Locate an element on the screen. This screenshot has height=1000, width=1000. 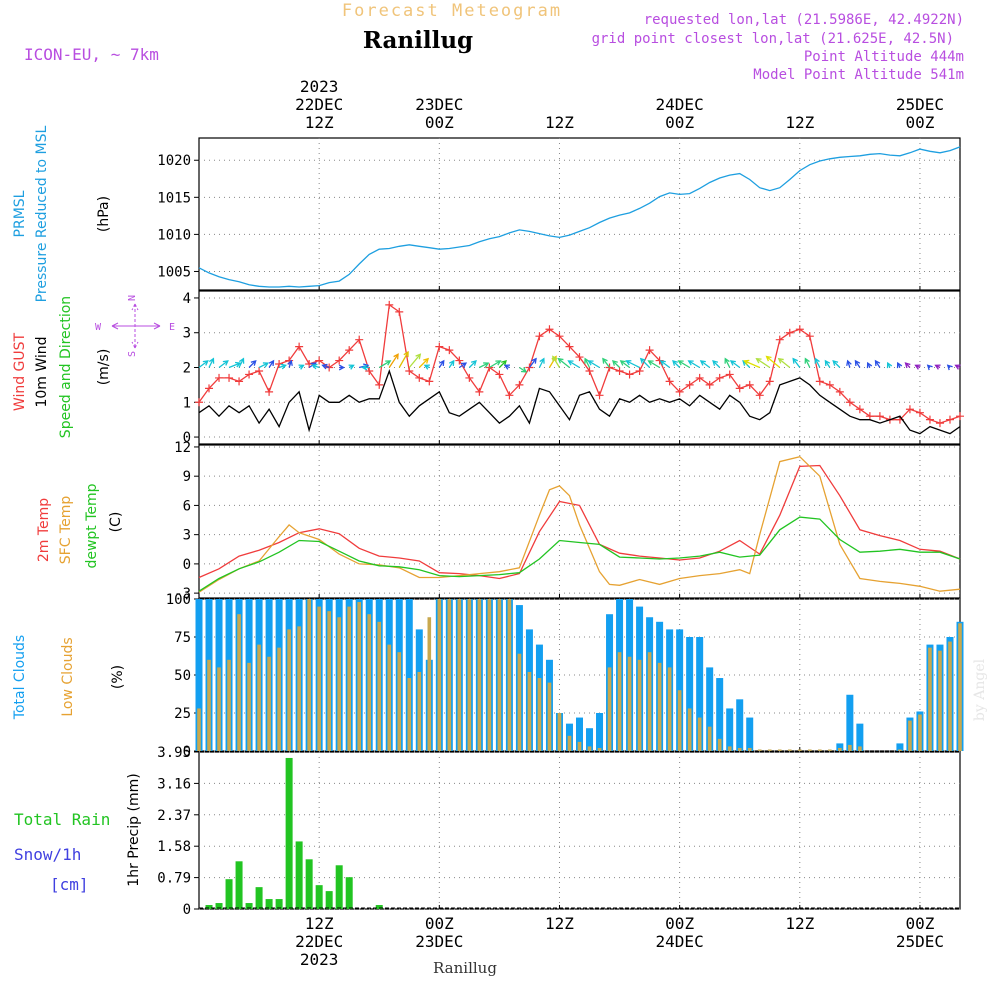
y-tick-label: 0 is located at coordinates (187, 438).